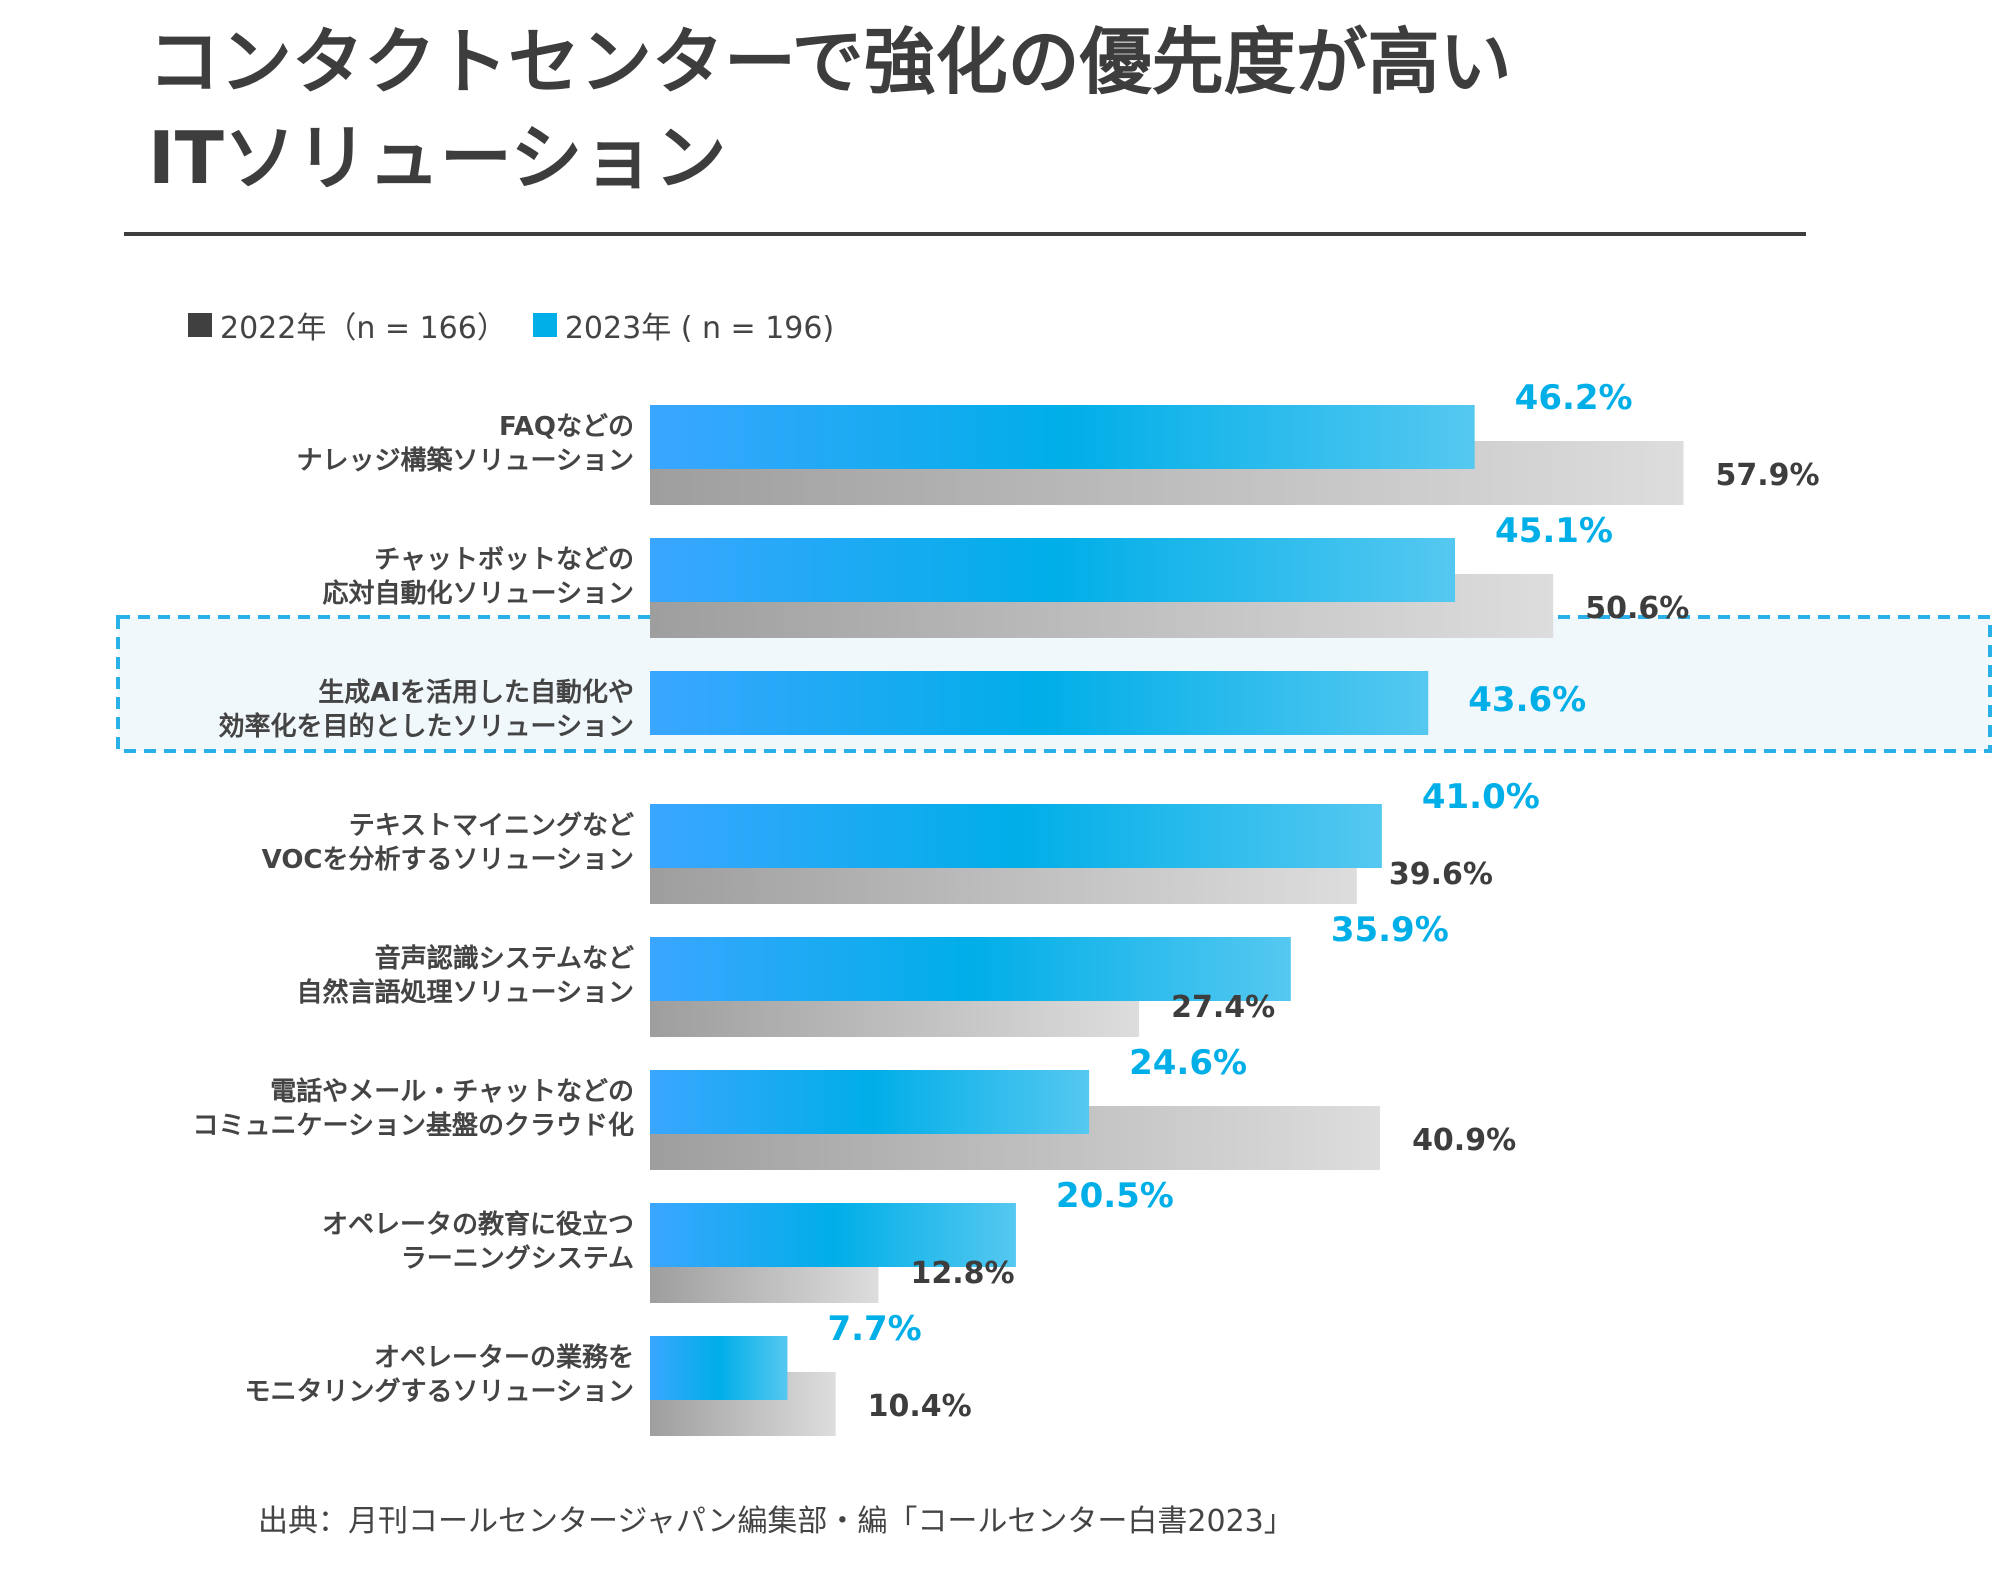 The width and height of the screenshot is (2000, 1577). Describe the element at coordinates (1390, 930) in the screenshot. I see `value-label-2023: 35.9%` at that location.